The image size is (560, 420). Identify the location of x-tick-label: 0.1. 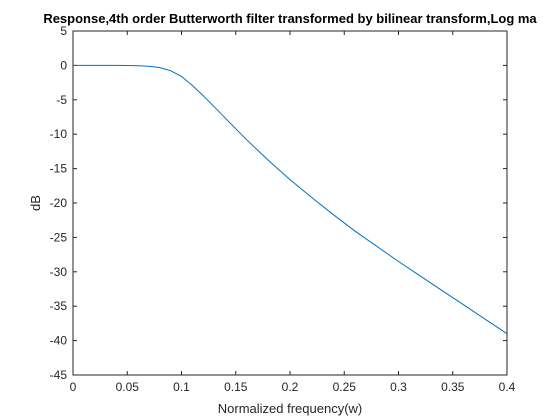
(181, 387).